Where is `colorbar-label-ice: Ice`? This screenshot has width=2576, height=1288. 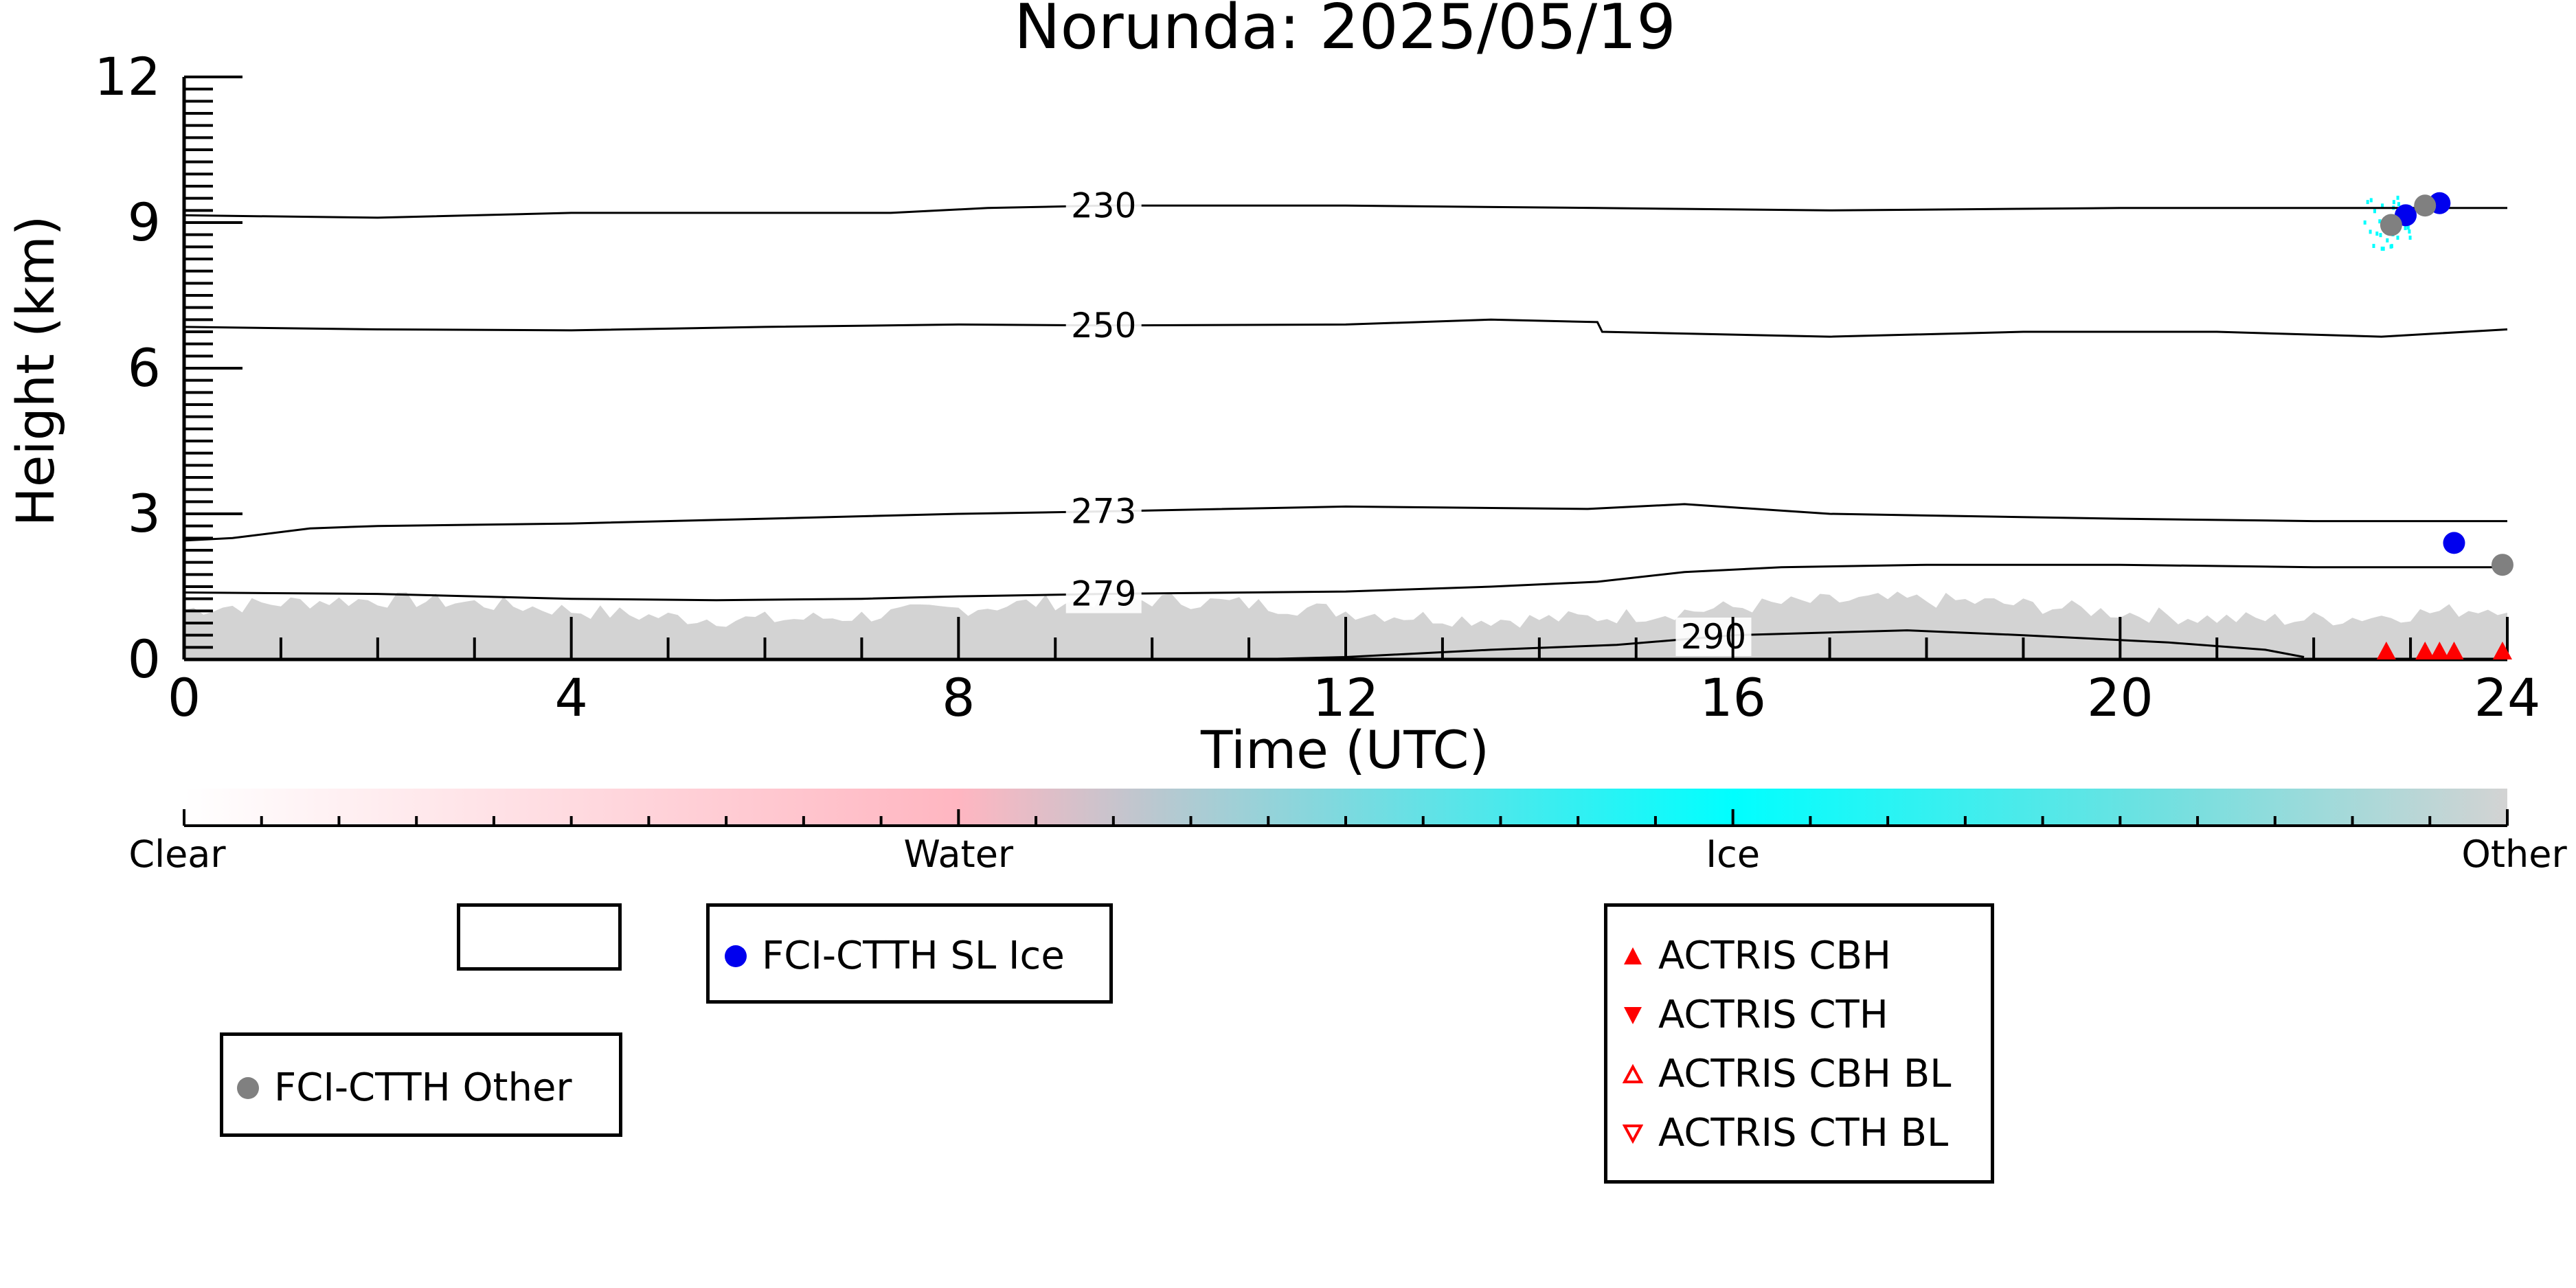 colorbar-label-ice: Ice is located at coordinates (1733, 854).